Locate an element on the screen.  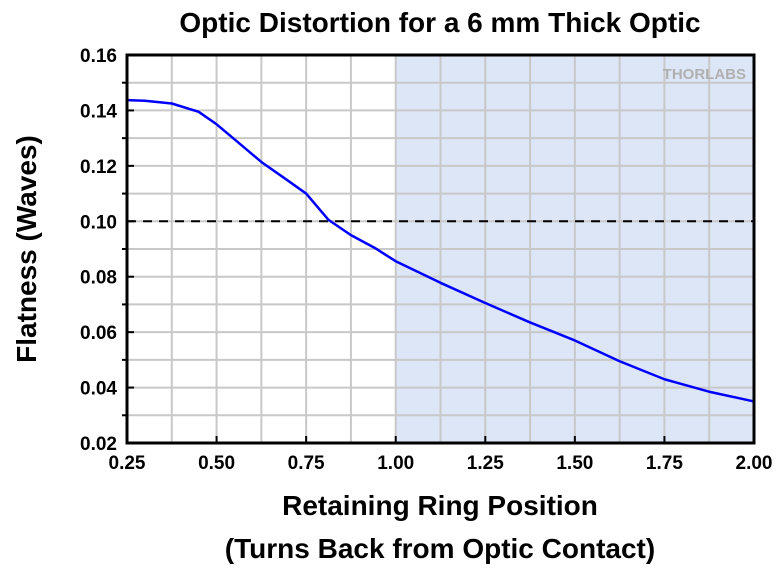
x-tick-label: 0.25 is located at coordinates (127, 463).